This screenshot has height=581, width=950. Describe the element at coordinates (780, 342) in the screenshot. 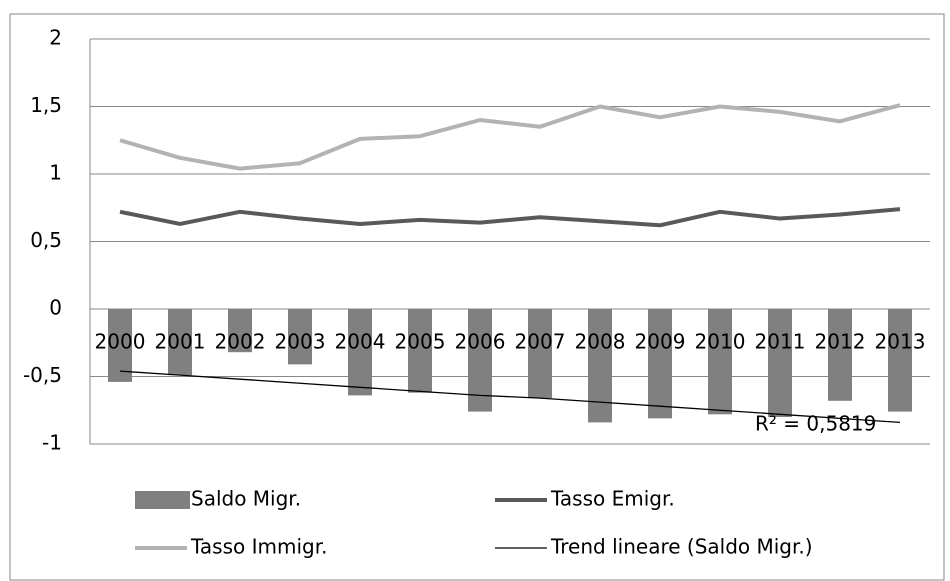

I see `x-tick-label: 2011` at that location.